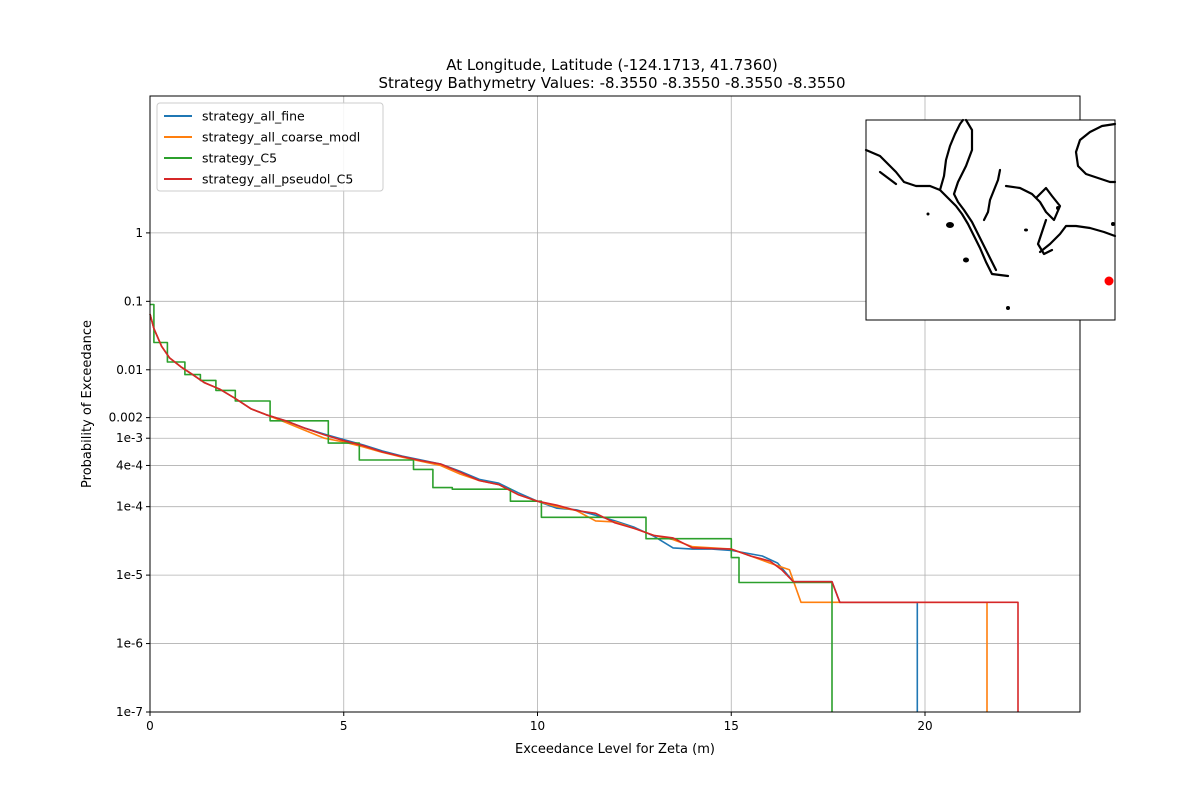 This screenshot has height=804, width=1200. What do you see at coordinates (126, 418) in the screenshot?
I see `y-tick-label: 0.002` at bounding box center [126, 418].